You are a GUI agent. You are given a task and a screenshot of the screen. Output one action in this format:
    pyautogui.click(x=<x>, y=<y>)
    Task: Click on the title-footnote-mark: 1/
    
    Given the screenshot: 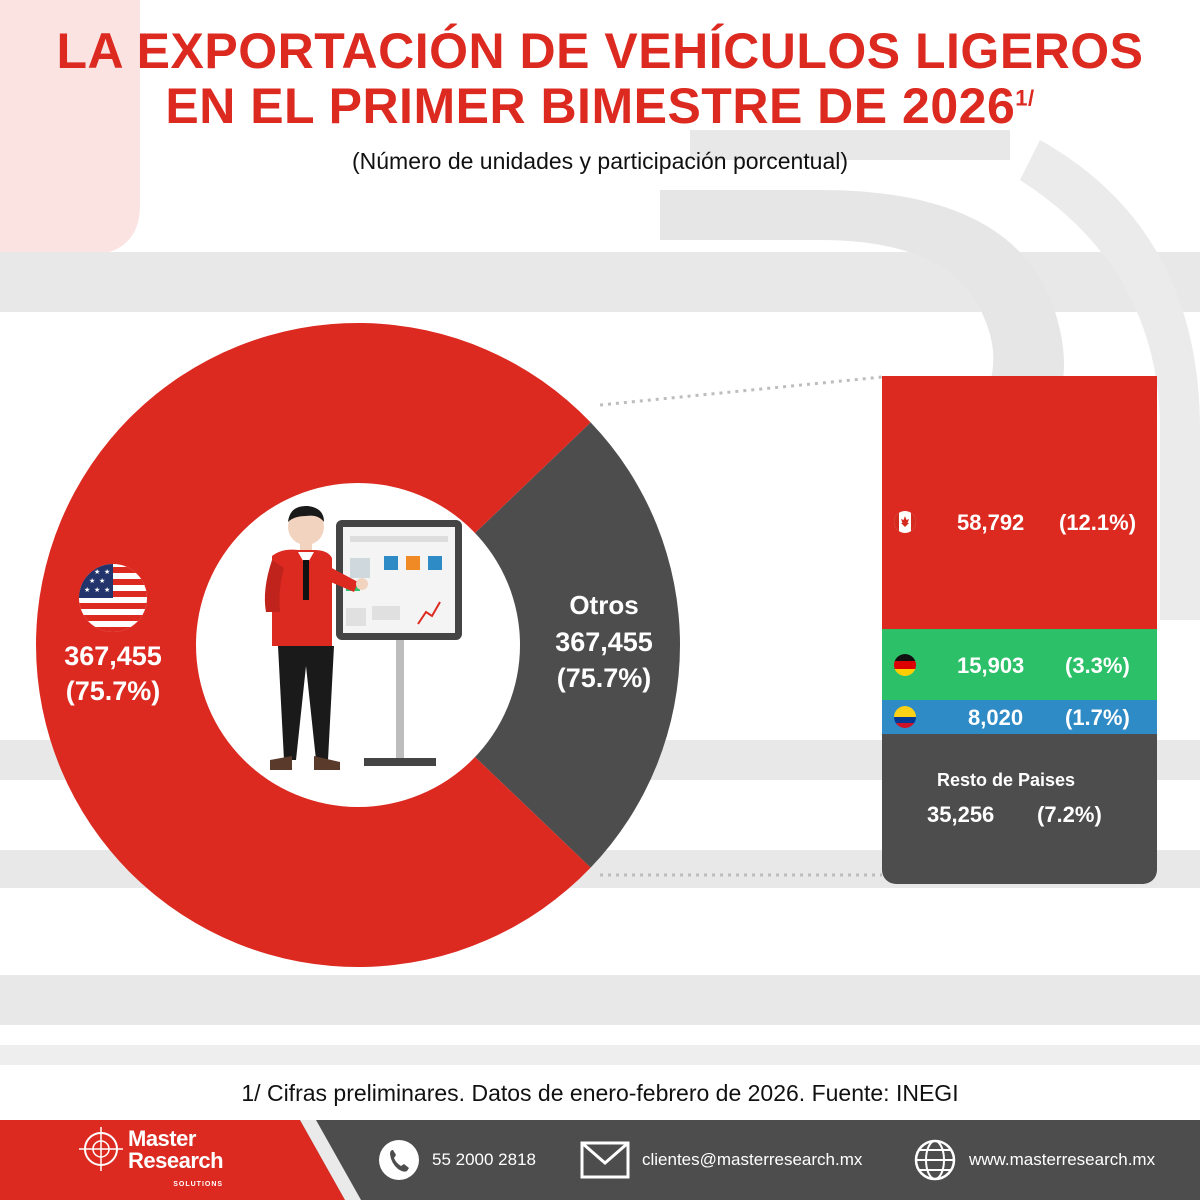 What is the action you would take?
    pyautogui.click(x=1025, y=98)
    